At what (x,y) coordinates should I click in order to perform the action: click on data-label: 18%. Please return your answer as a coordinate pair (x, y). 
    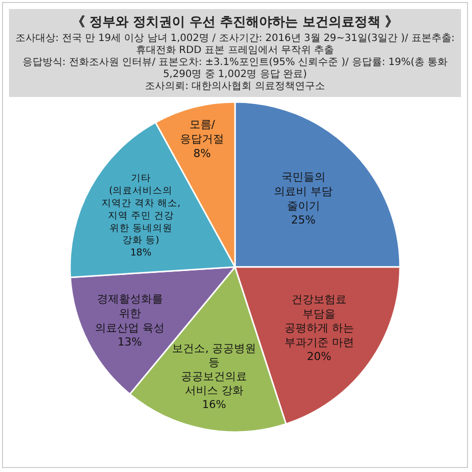
    Looking at the image, I should click on (141, 253).